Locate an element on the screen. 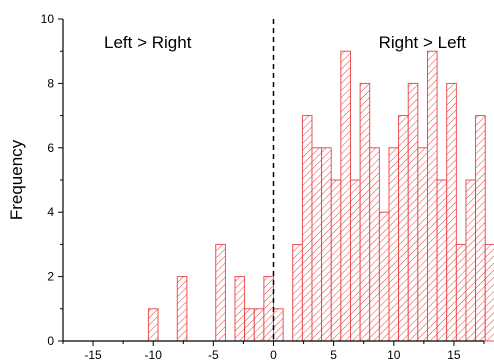  x-tick-label: -10 is located at coordinates (154, 355).